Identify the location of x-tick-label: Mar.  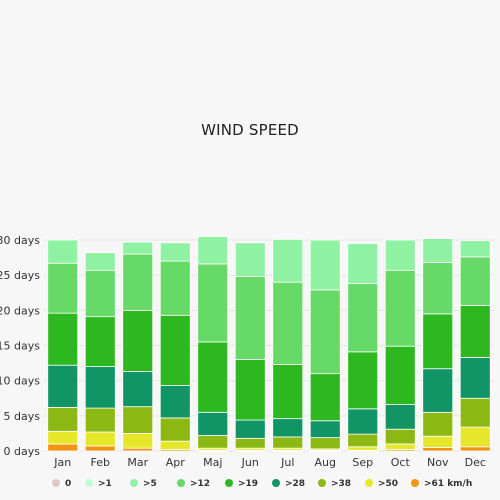
(137, 462).